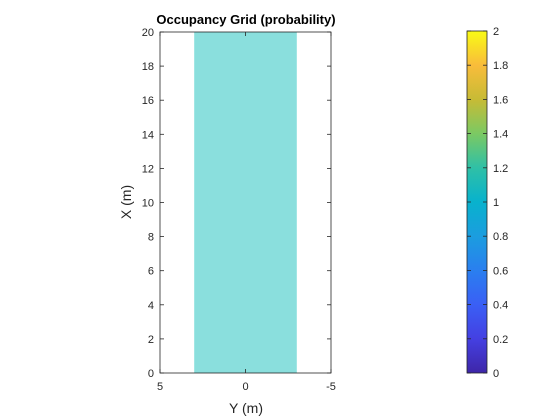 This screenshot has height=420, width=560. Describe the element at coordinates (151, 238) in the screenshot. I see `y-tick-label: 8` at that location.